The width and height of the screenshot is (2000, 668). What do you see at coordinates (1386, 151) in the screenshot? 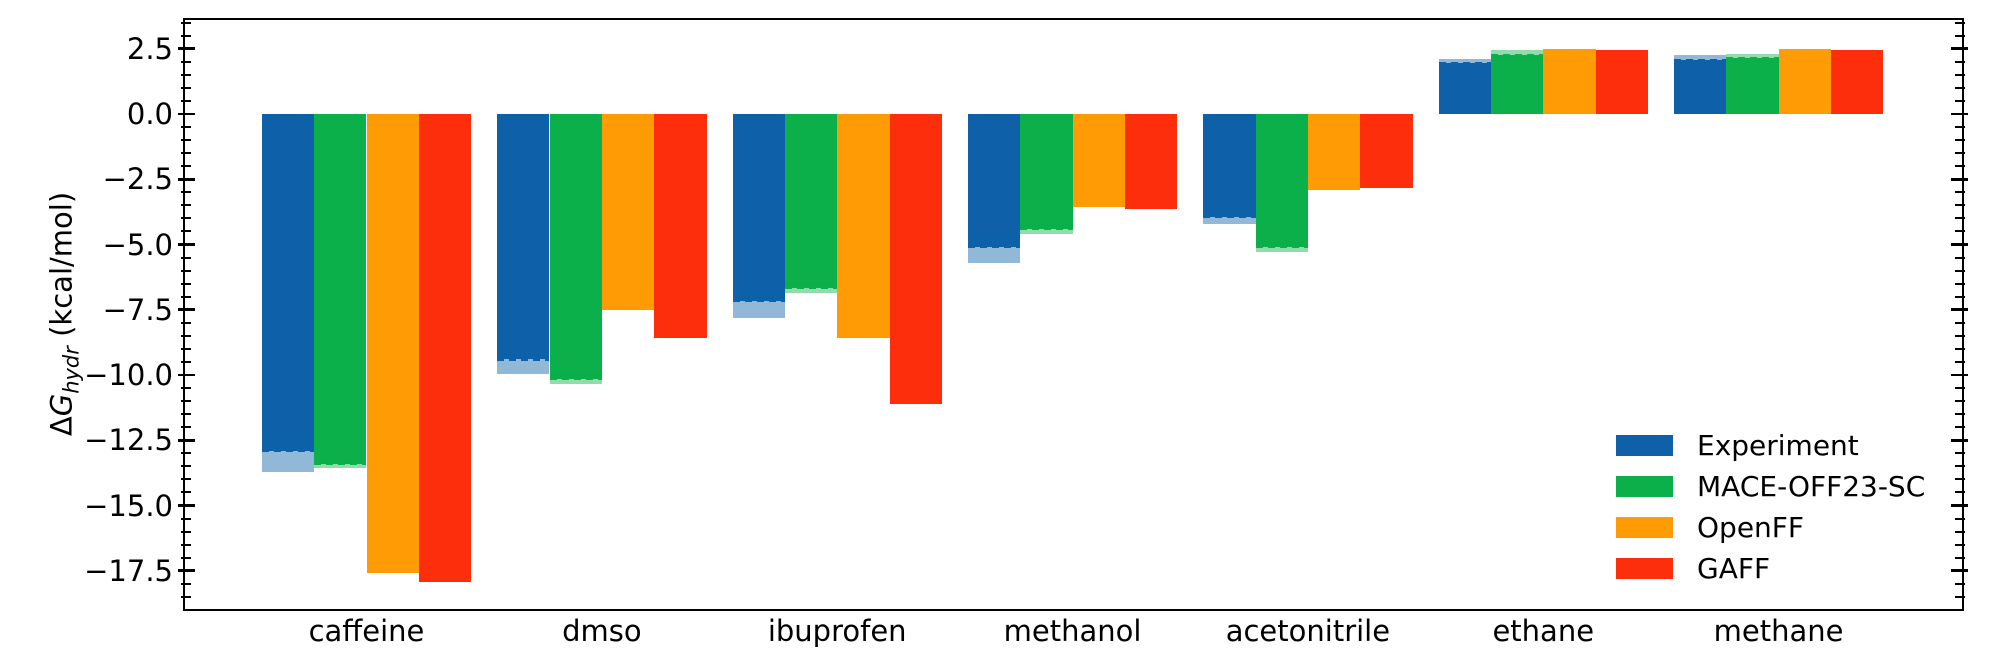
I see `bar-gaff-acetonitrile` at bounding box center [1386, 151].